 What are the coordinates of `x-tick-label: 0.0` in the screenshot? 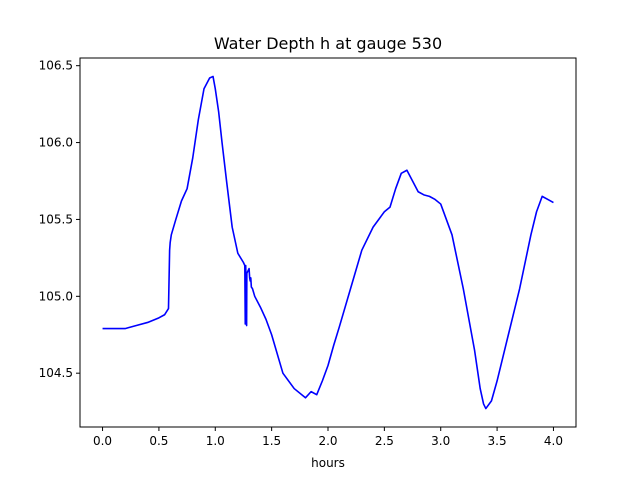 It's located at (102, 441).